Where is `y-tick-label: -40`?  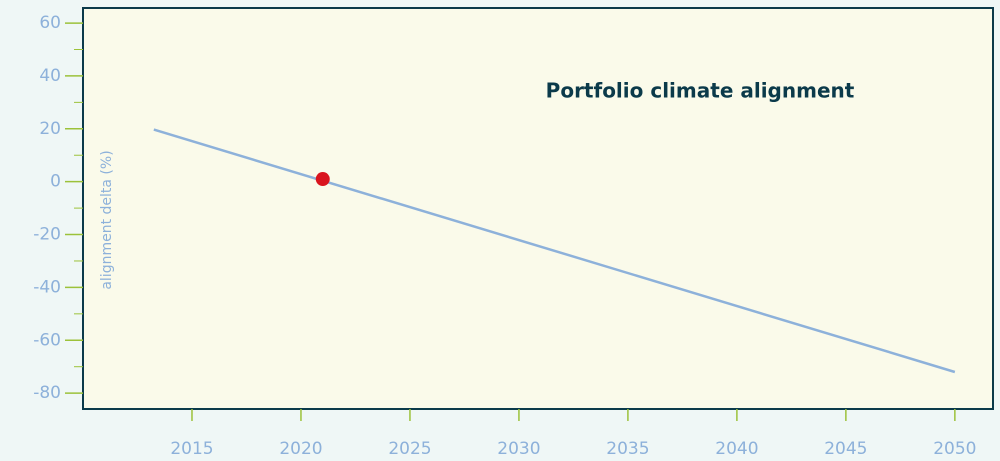 y-tick-label: -40 is located at coordinates (47, 287).